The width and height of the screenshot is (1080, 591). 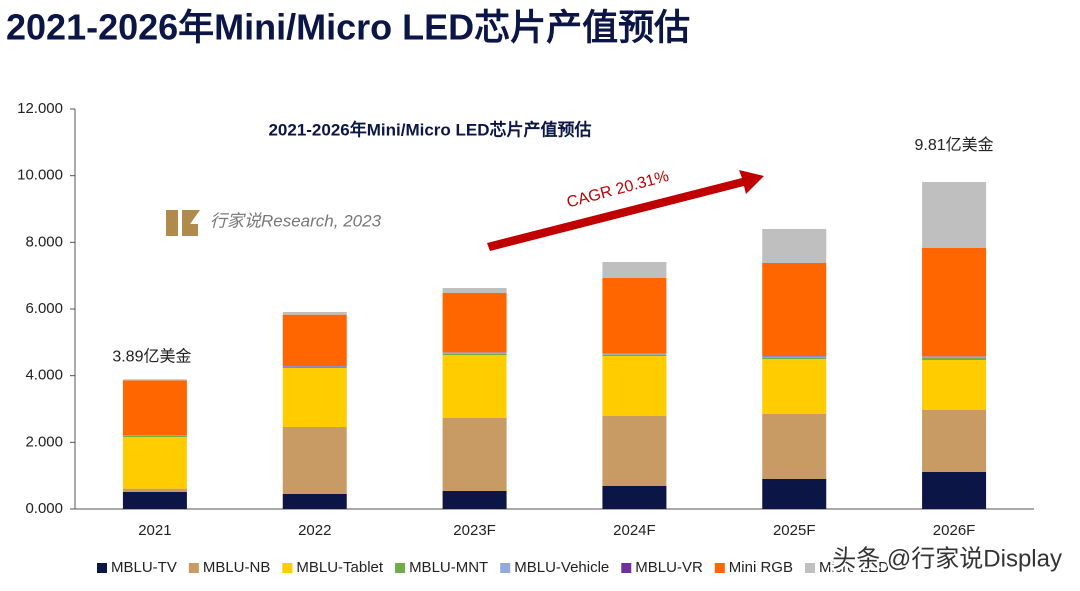 What do you see at coordinates (954, 145) in the screenshot?
I see `total-label: 9.81亿美金` at bounding box center [954, 145].